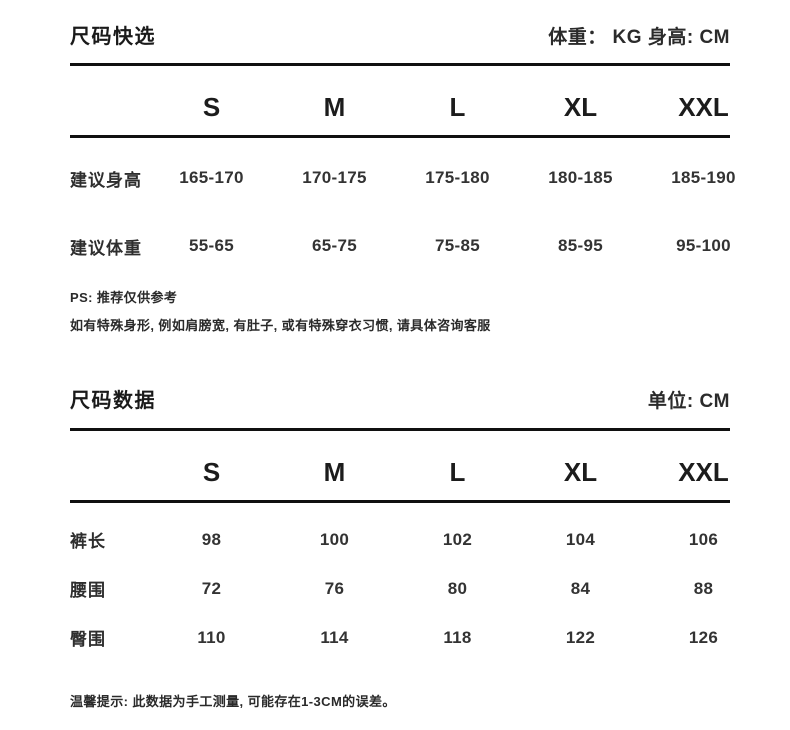 Image resolution: width=790 pixels, height=730 pixels. Describe the element at coordinates (703, 588) in the screenshot. I see `size-value: 88` at that location.